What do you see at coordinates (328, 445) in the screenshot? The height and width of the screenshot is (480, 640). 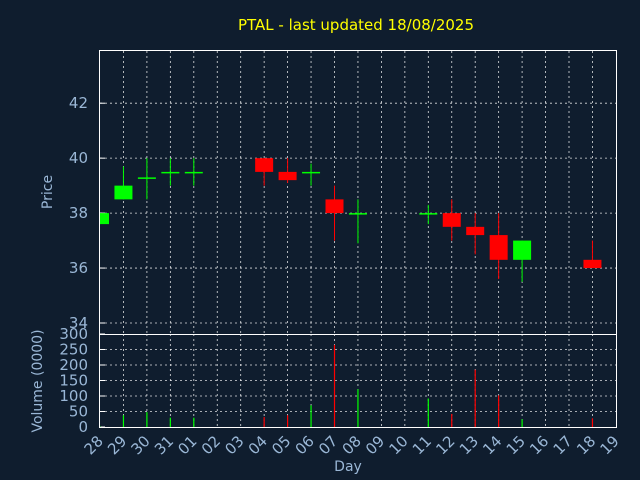 I see `day-tick-label: 07` at bounding box center [328, 445].